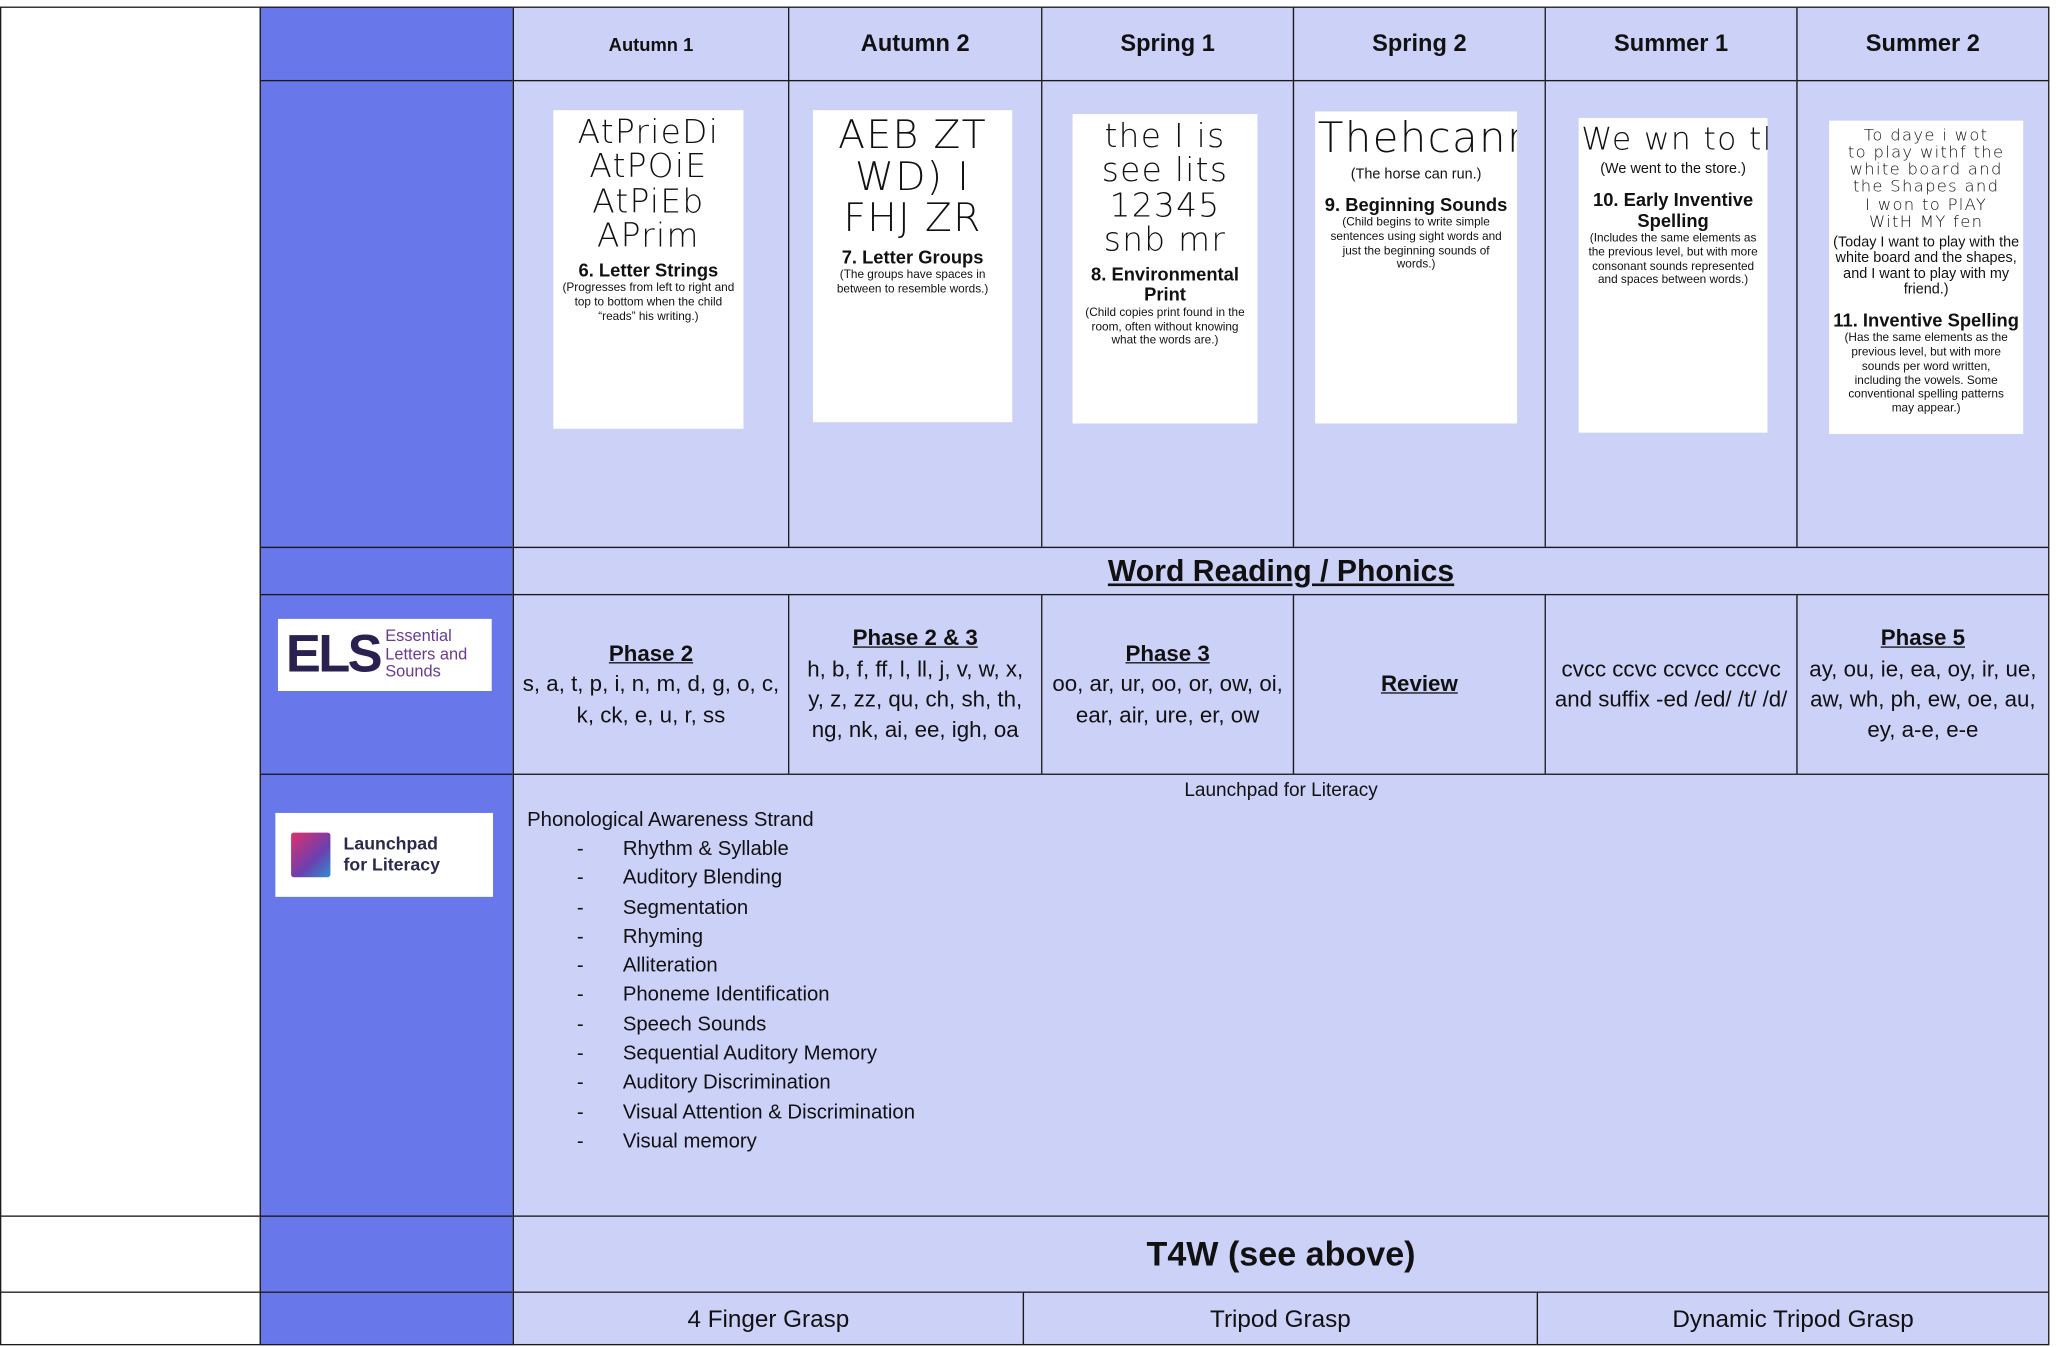  I want to click on handwriting: Thehcanr, so click(1417, 137).